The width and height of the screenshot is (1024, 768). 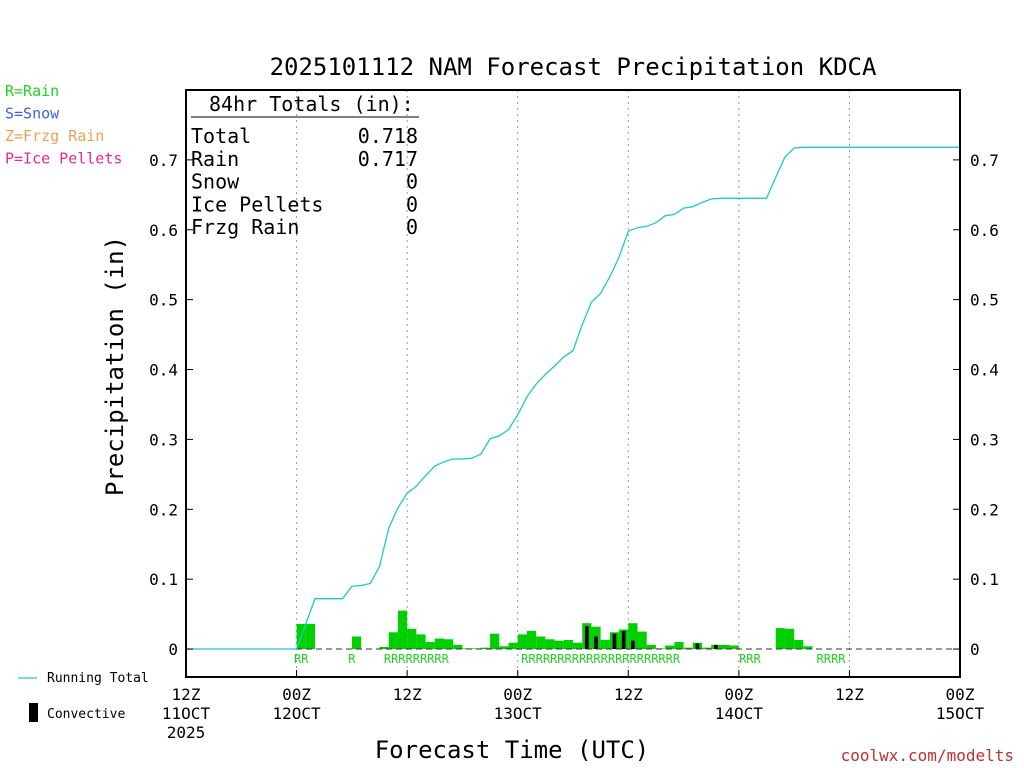 What do you see at coordinates (832, 659) in the screenshot?
I see `ptype-label: RRRR` at bounding box center [832, 659].